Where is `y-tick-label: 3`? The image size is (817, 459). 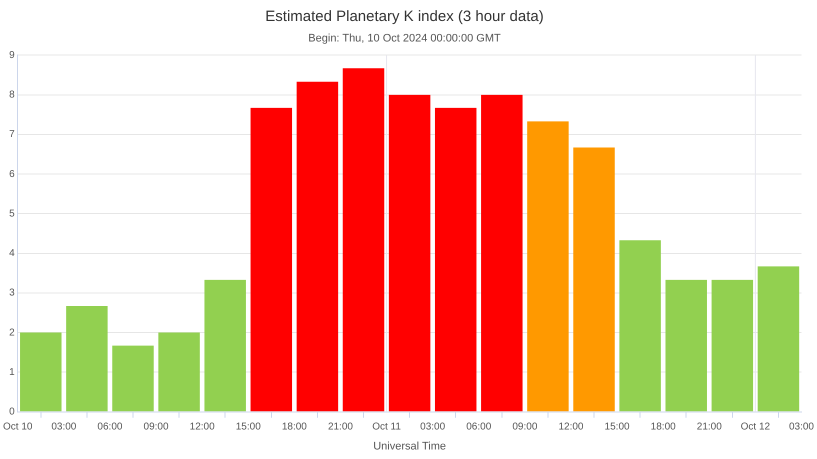 y-tick-label: 3 is located at coordinates (12, 293).